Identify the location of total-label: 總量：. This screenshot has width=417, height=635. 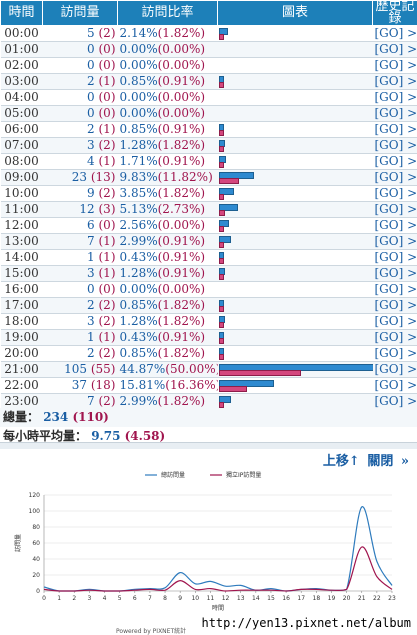
(21, 417).